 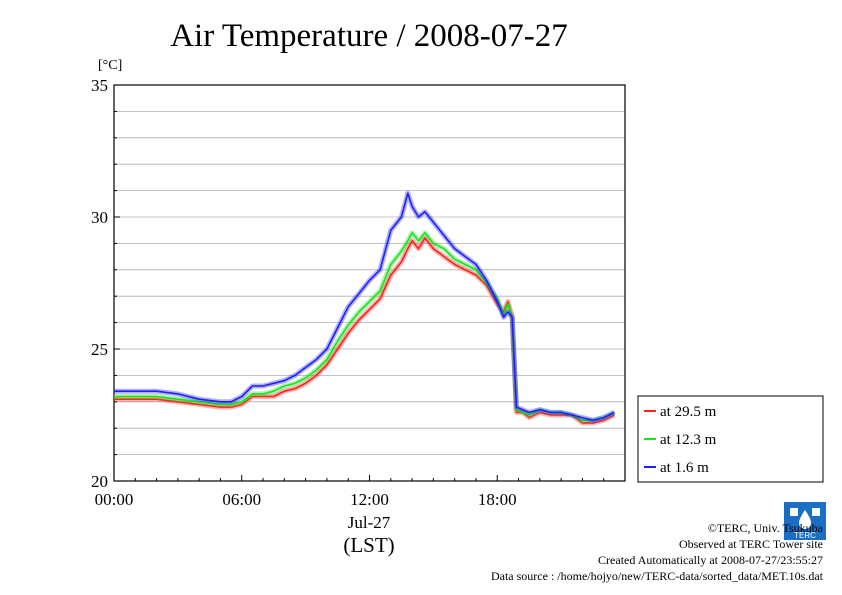 I want to click on legend-box, so click(x=730, y=439).